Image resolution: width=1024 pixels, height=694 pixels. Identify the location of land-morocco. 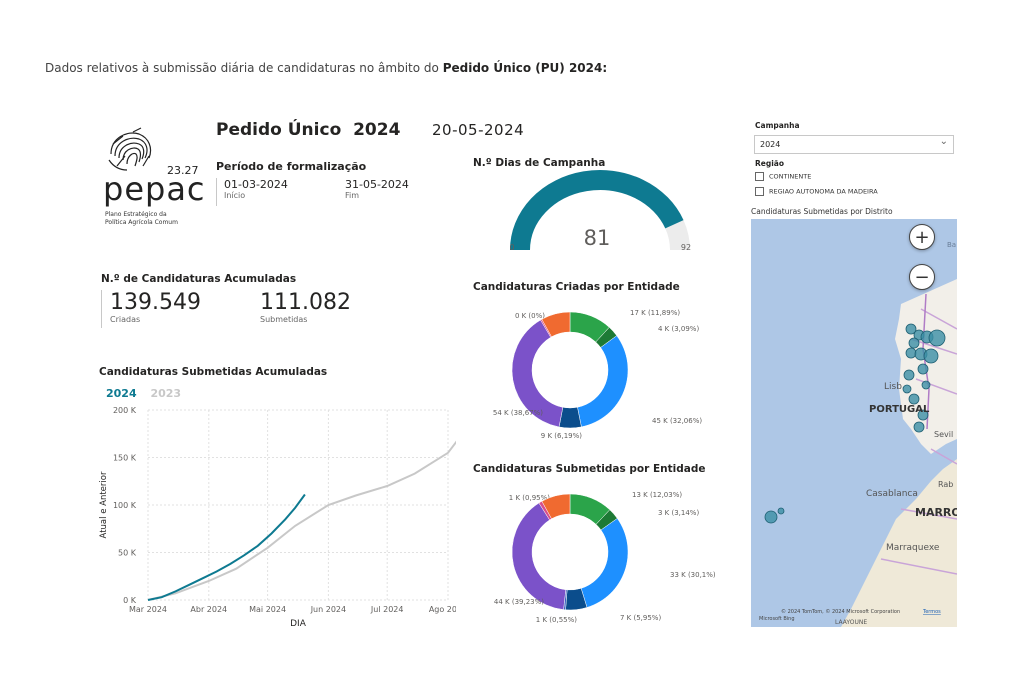
(899, 543).